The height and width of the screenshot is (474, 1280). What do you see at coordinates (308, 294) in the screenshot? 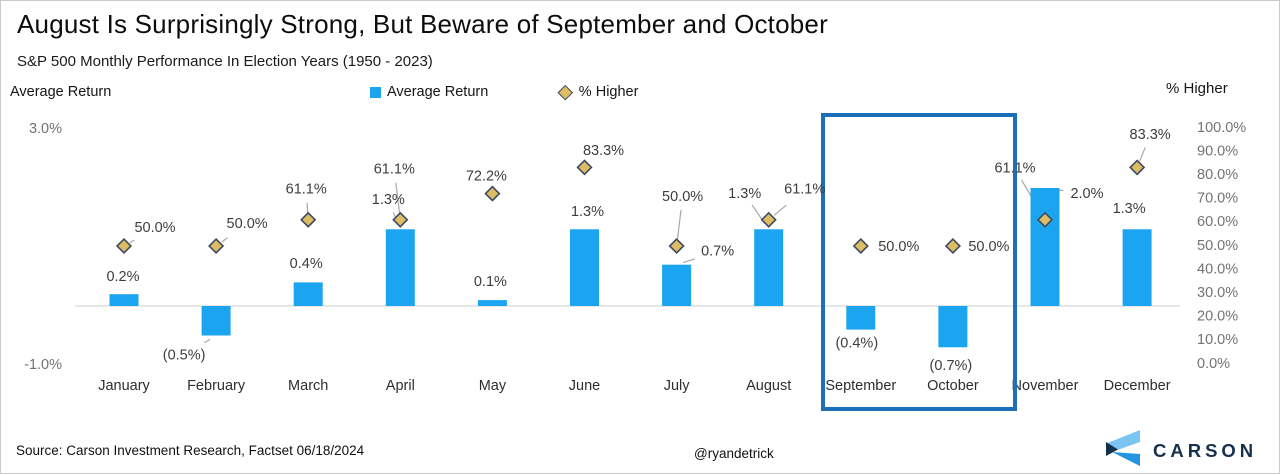
I see `bar-march` at bounding box center [308, 294].